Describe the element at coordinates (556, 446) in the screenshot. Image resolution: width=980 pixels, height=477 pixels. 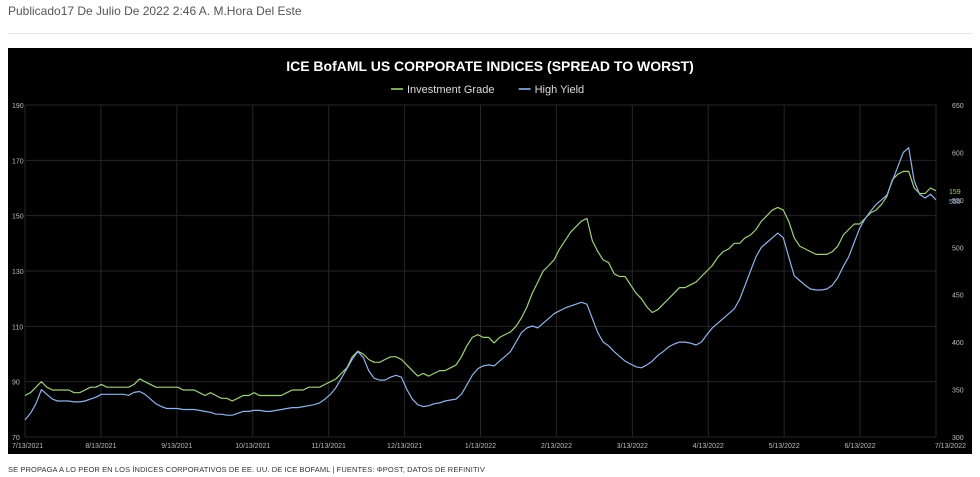
I see `x-tick-label: 2/13/2022` at that location.